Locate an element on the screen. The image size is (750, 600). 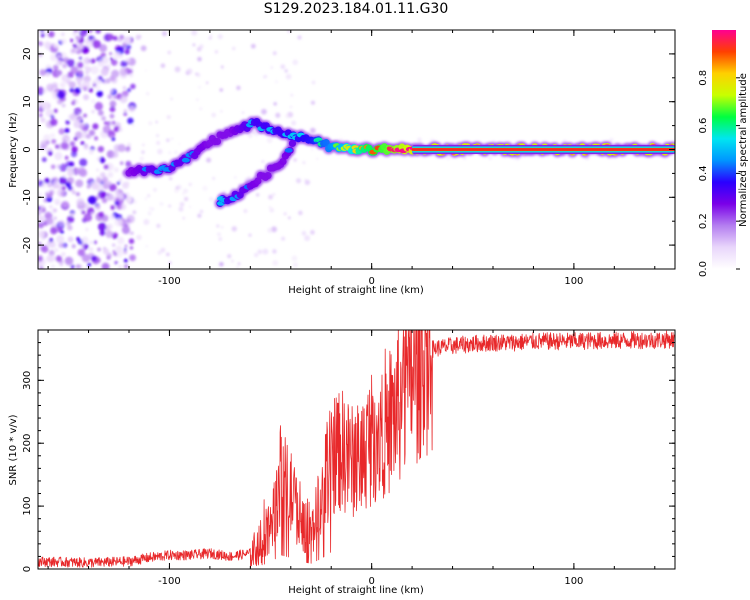
y-tick-label: -10 is located at coordinates (27, 197).